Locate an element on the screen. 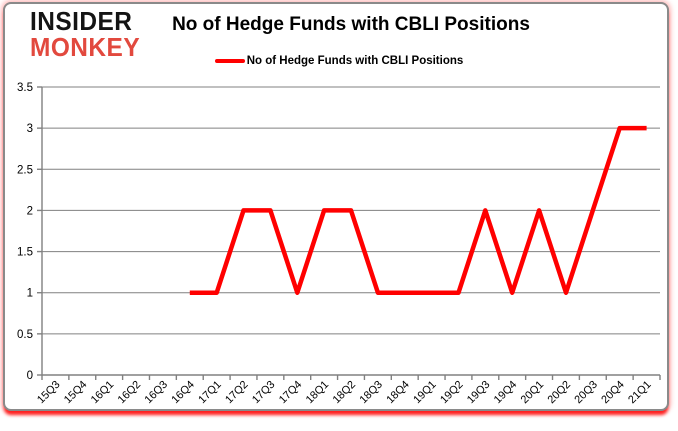  x-category-label: 16Q4 is located at coordinates (183, 393).